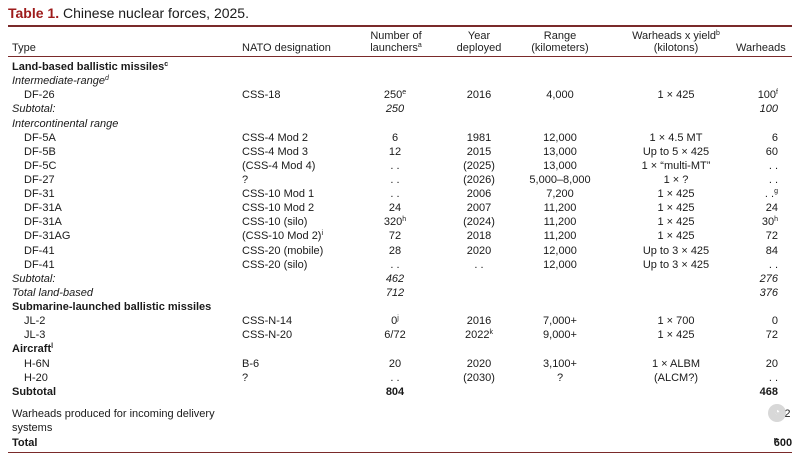 This screenshot has width=800, height=457. What do you see at coordinates (322, 234) in the screenshot?
I see `cell-nato-footnote: i` at bounding box center [322, 234].